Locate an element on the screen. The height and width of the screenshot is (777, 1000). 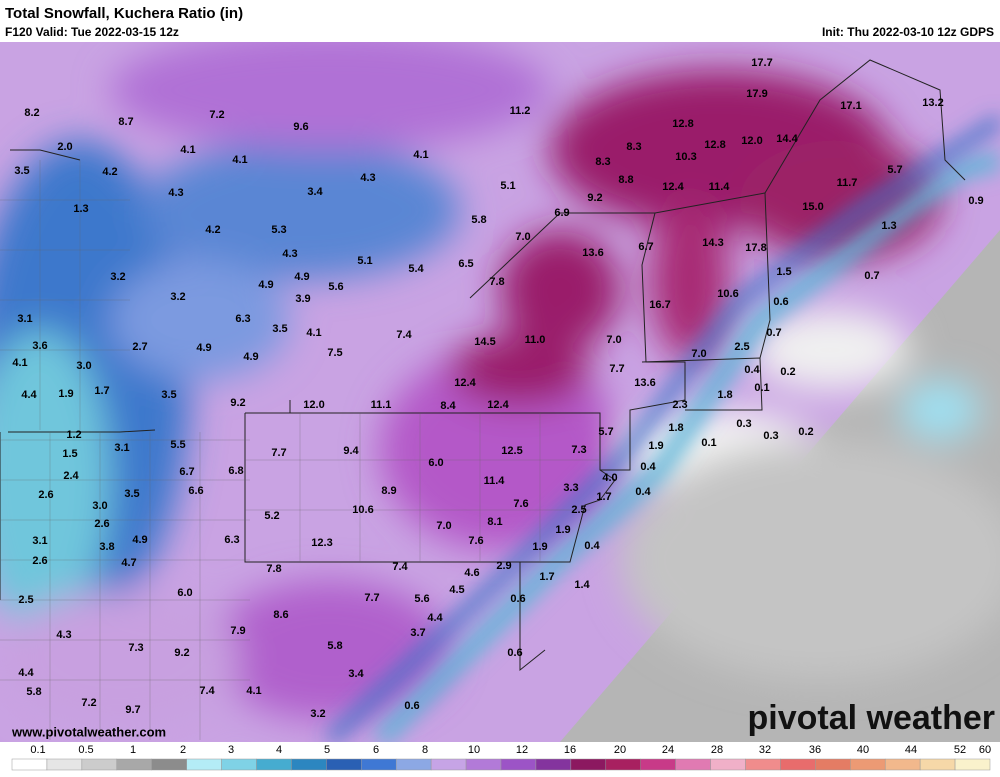
snow-total-label: 3.7 is located at coordinates (417, 633).